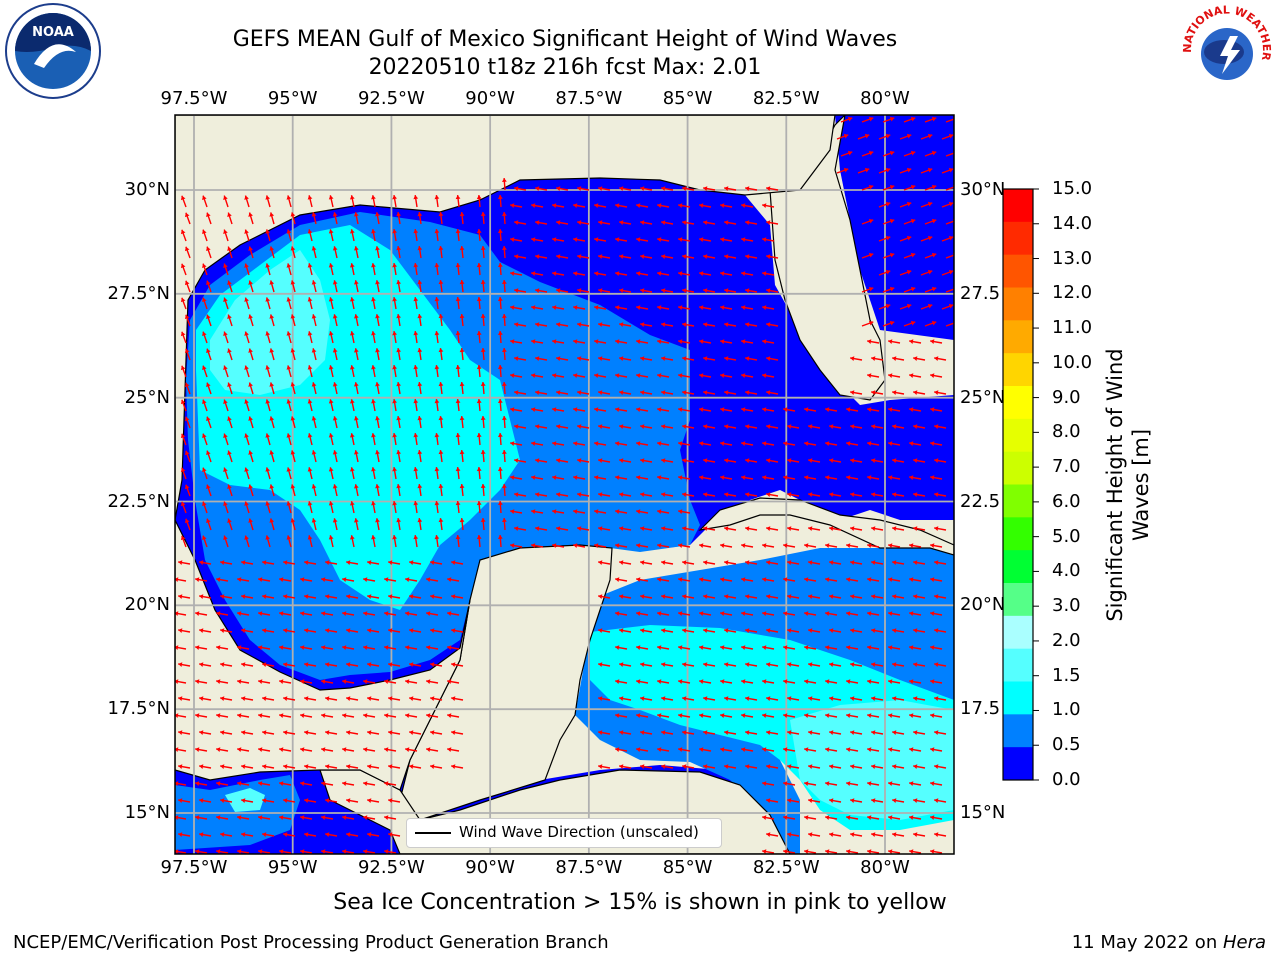 Image resolution: width=1280 pixels, height=960 pixels. I want to click on machine-name: Hera, so click(1244, 942).